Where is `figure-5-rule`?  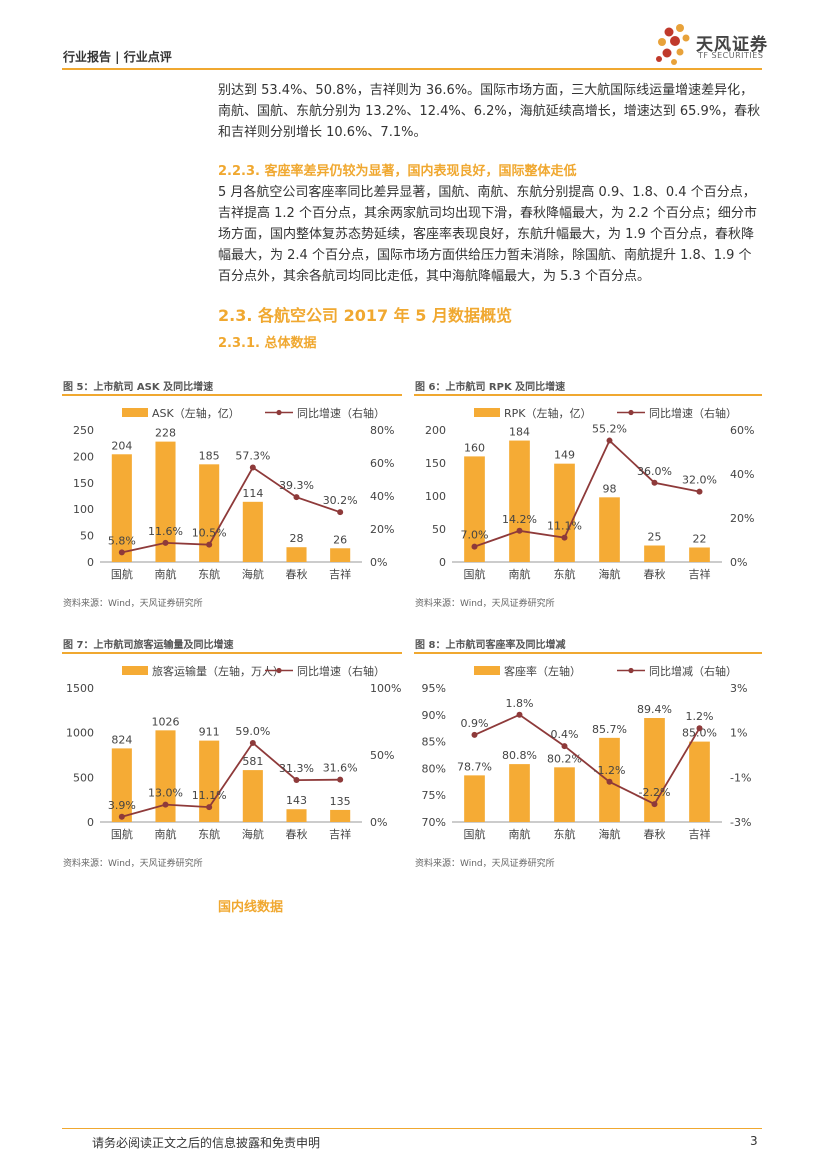
figure-5-rule is located at coordinates (232, 395).